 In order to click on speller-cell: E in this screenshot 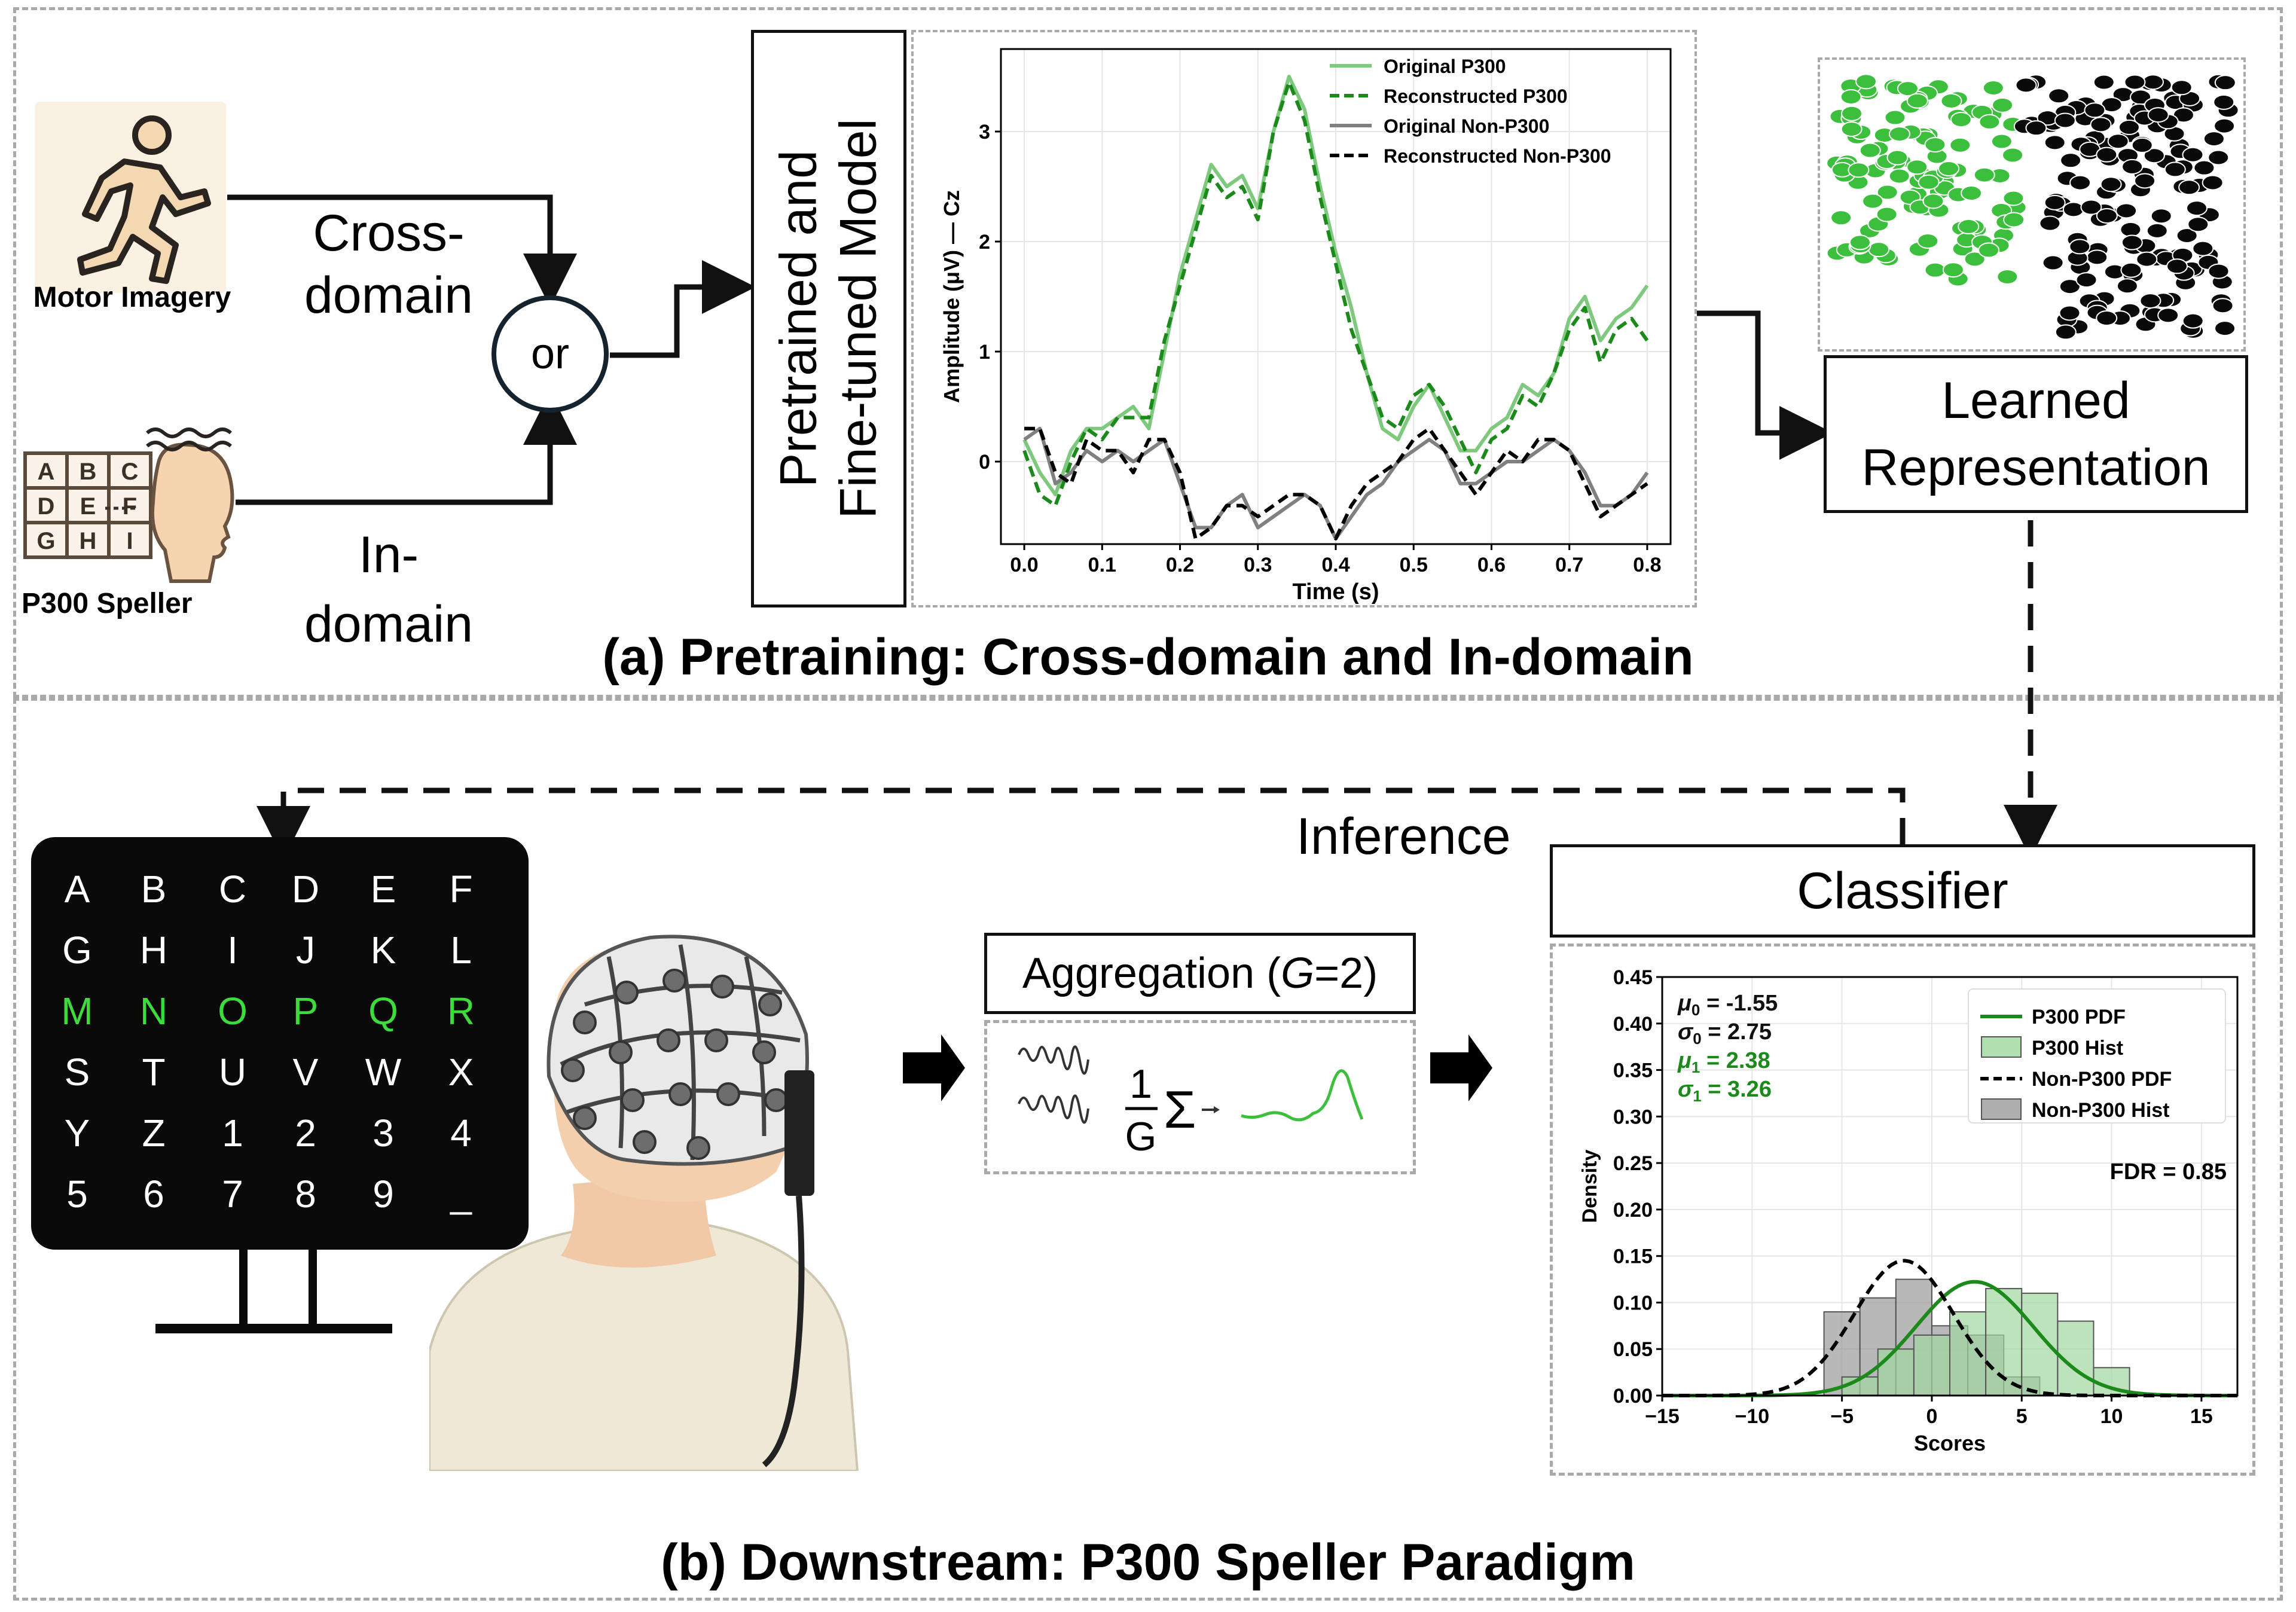, I will do `click(383, 890)`.